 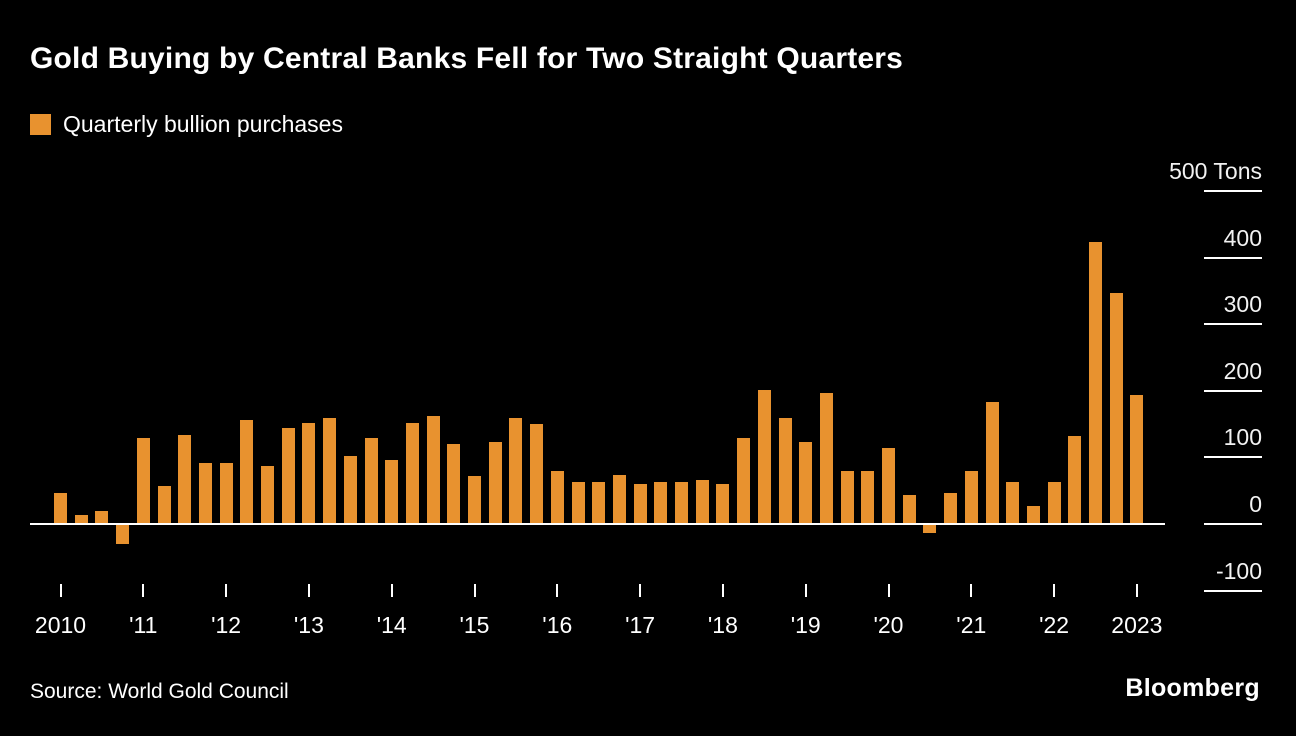 What do you see at coordinates (60, 625) in the screenshot?
I see `x-tick-label: 2010` at bounding box center [60, 625].